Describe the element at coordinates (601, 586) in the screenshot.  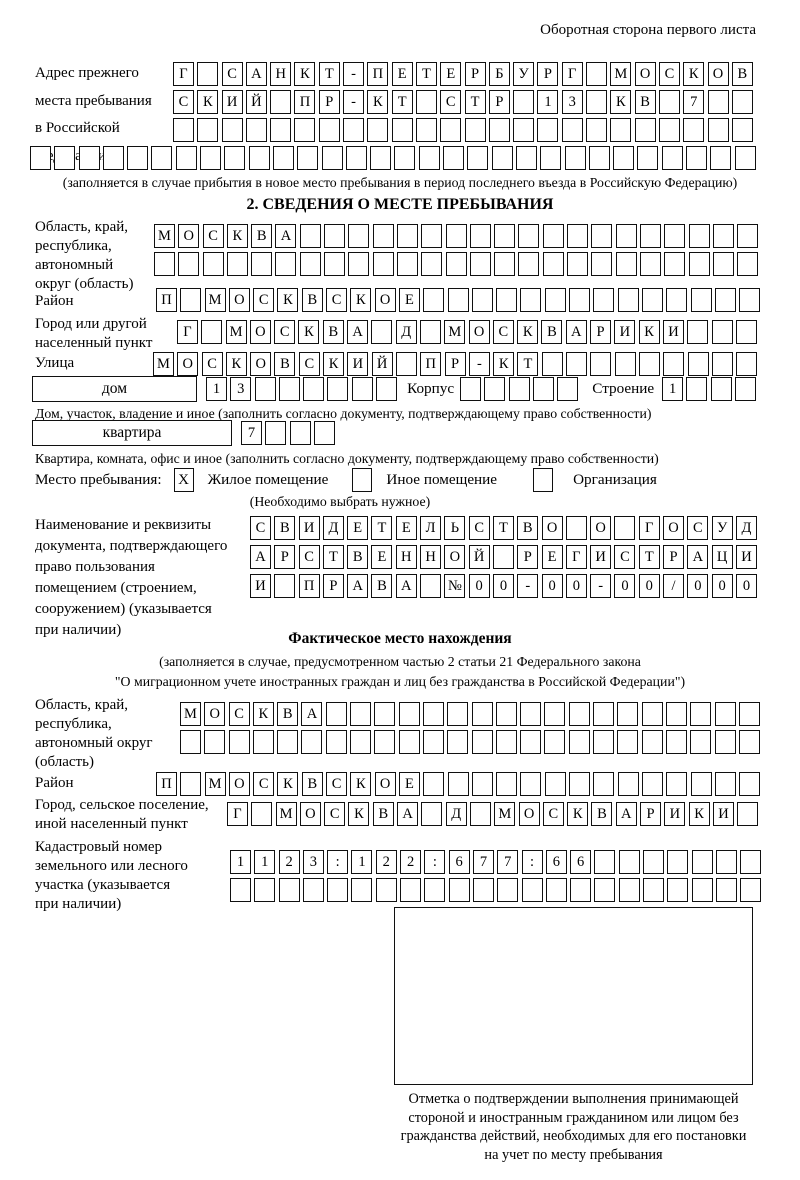
I see `char-cell: -` at that location.